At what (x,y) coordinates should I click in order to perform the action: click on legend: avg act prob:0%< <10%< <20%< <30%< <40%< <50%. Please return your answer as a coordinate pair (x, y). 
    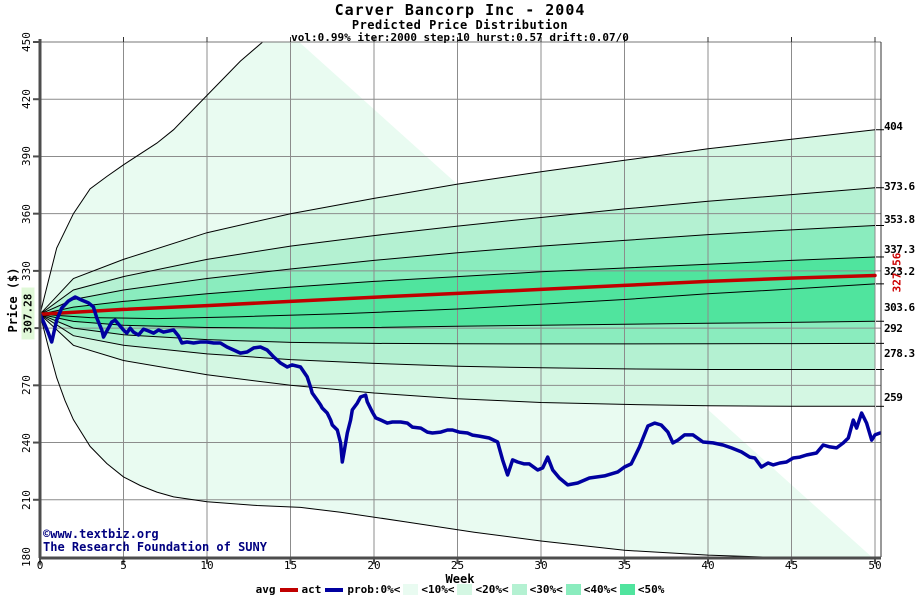
    Looking at the image, I should click on (460, 589).